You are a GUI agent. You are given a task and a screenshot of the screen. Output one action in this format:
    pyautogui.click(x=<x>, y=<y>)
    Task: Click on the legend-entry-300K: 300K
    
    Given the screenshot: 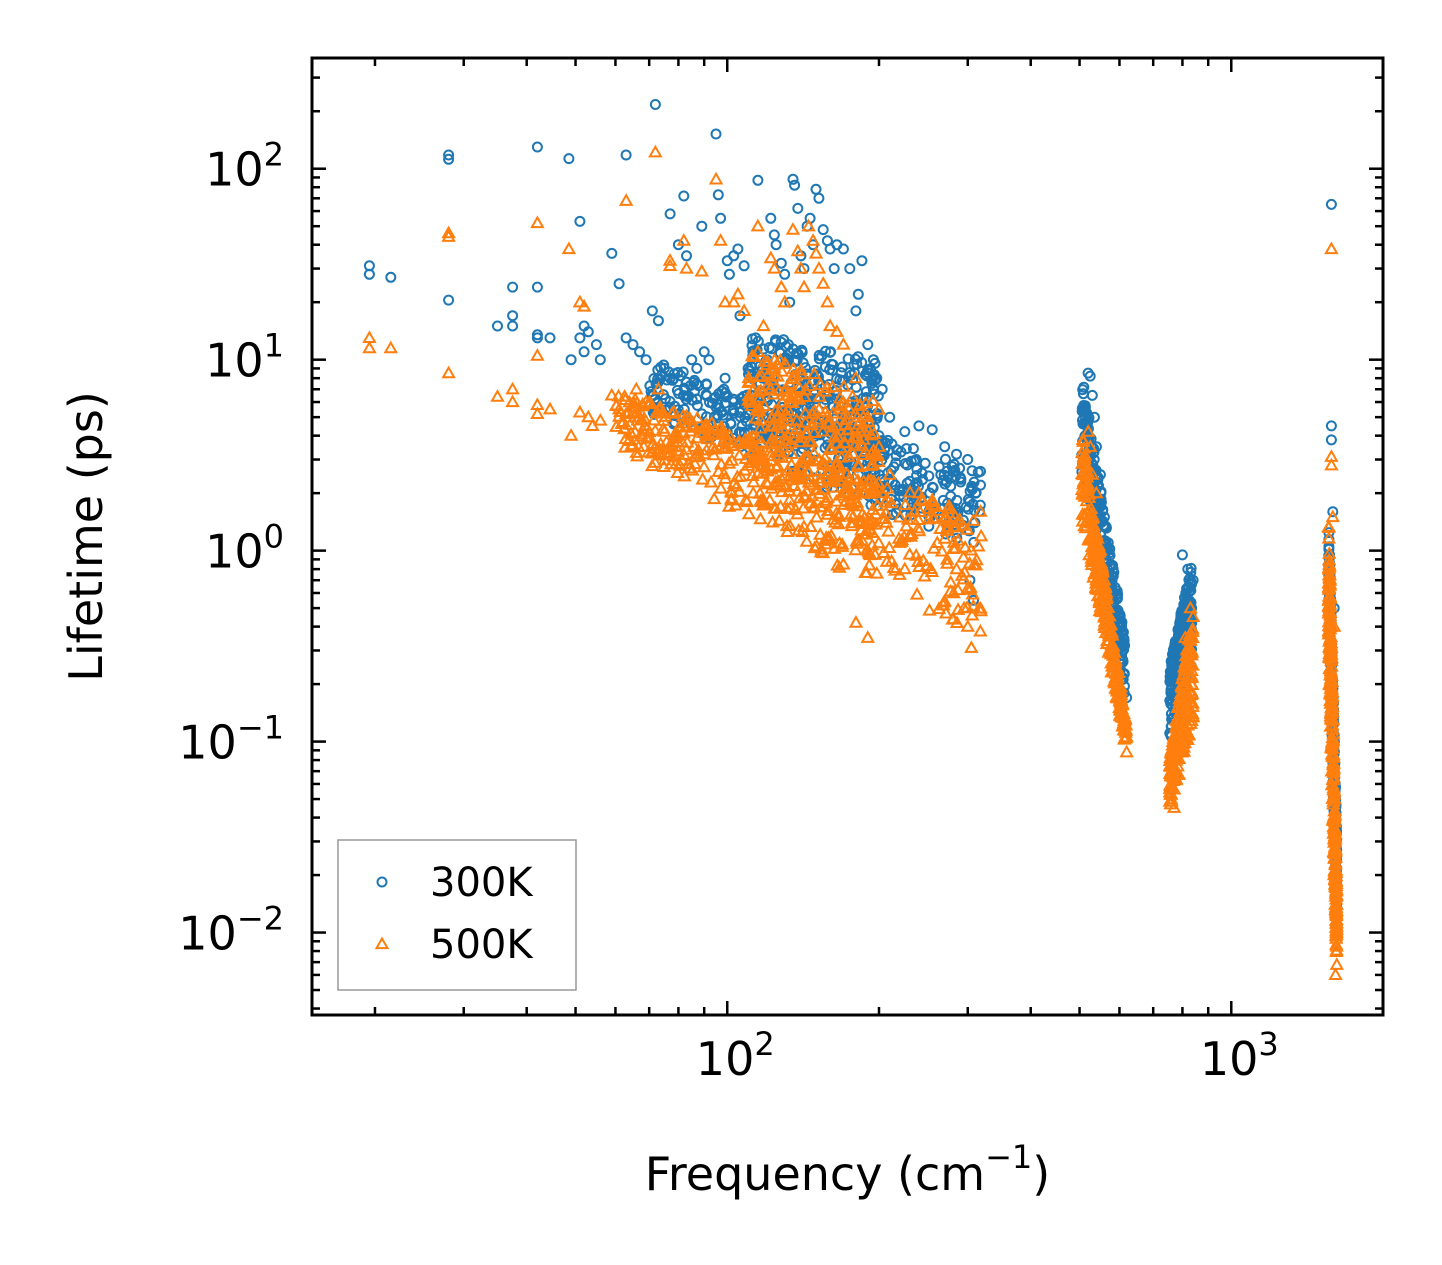 What is the action you would take?
    pyautogui.click(x=455, y=883)
    